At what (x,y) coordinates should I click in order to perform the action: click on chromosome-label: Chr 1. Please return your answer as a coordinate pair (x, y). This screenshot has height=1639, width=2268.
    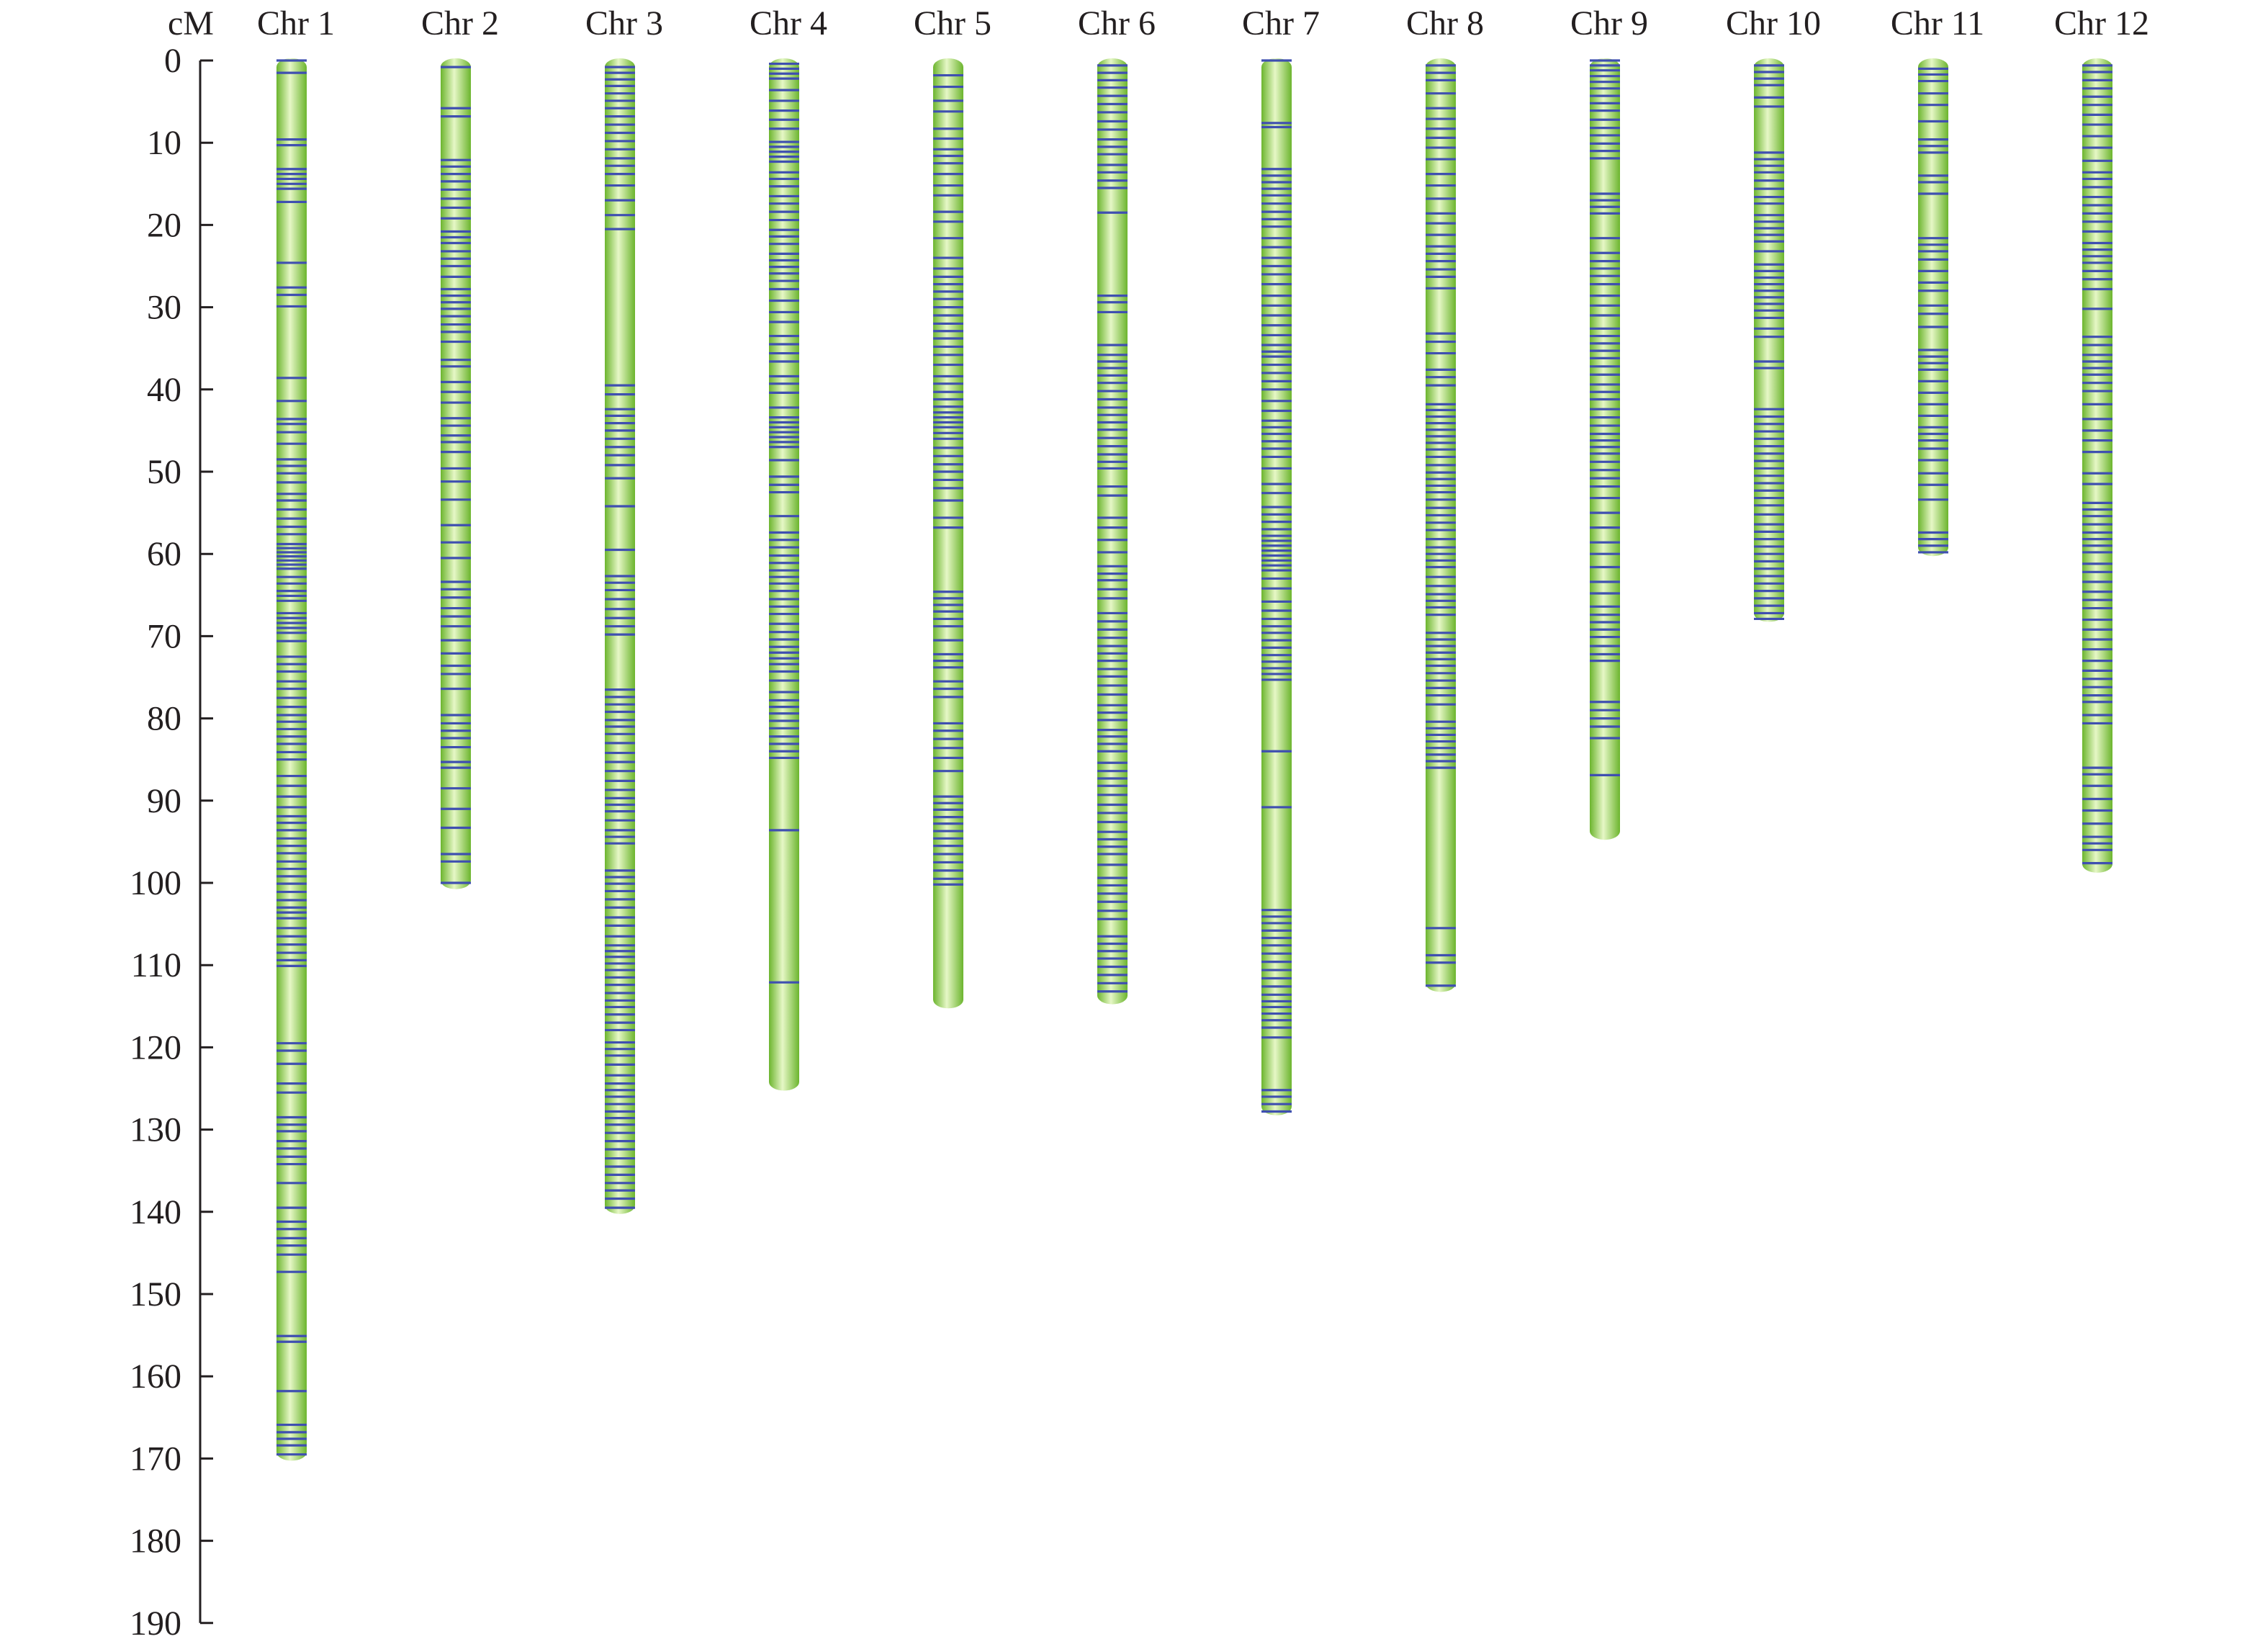
    Looking at the image, I should click on (296, 23).